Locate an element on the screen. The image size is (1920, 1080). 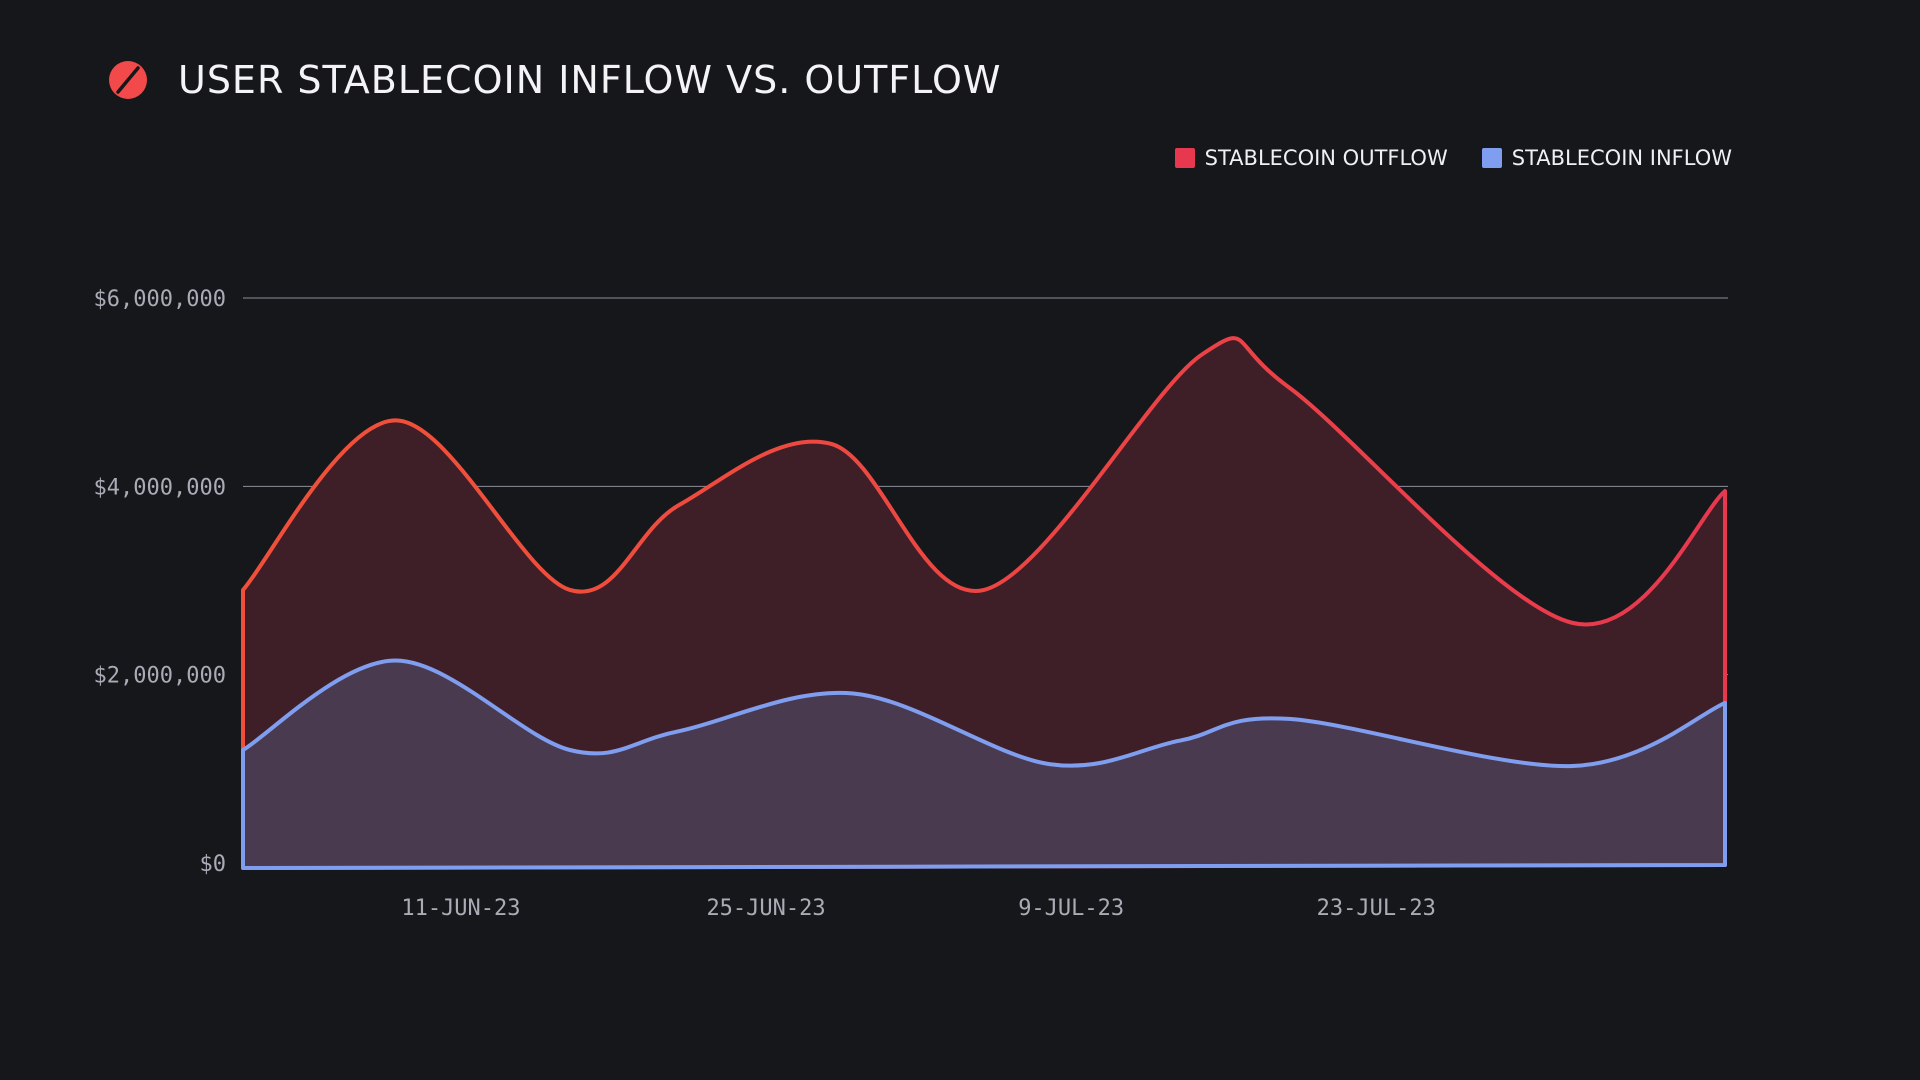
y-tick-label: $6,000,000 is located at coordinates (160, 299).